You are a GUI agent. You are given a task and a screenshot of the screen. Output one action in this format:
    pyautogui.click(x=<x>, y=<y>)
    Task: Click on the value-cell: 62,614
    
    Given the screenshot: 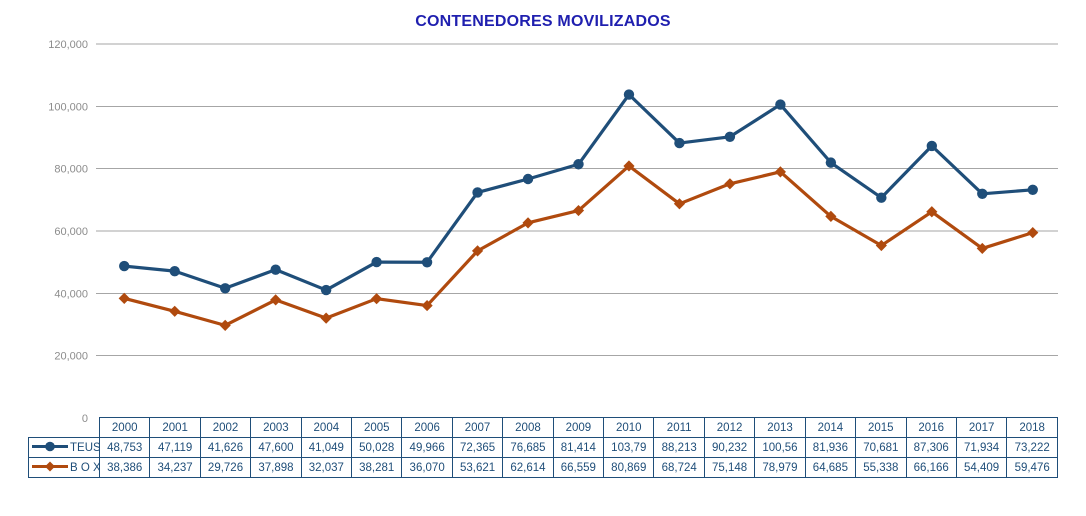 What is the action you would take?
    pyautogui.click(x=528, y=467)
    